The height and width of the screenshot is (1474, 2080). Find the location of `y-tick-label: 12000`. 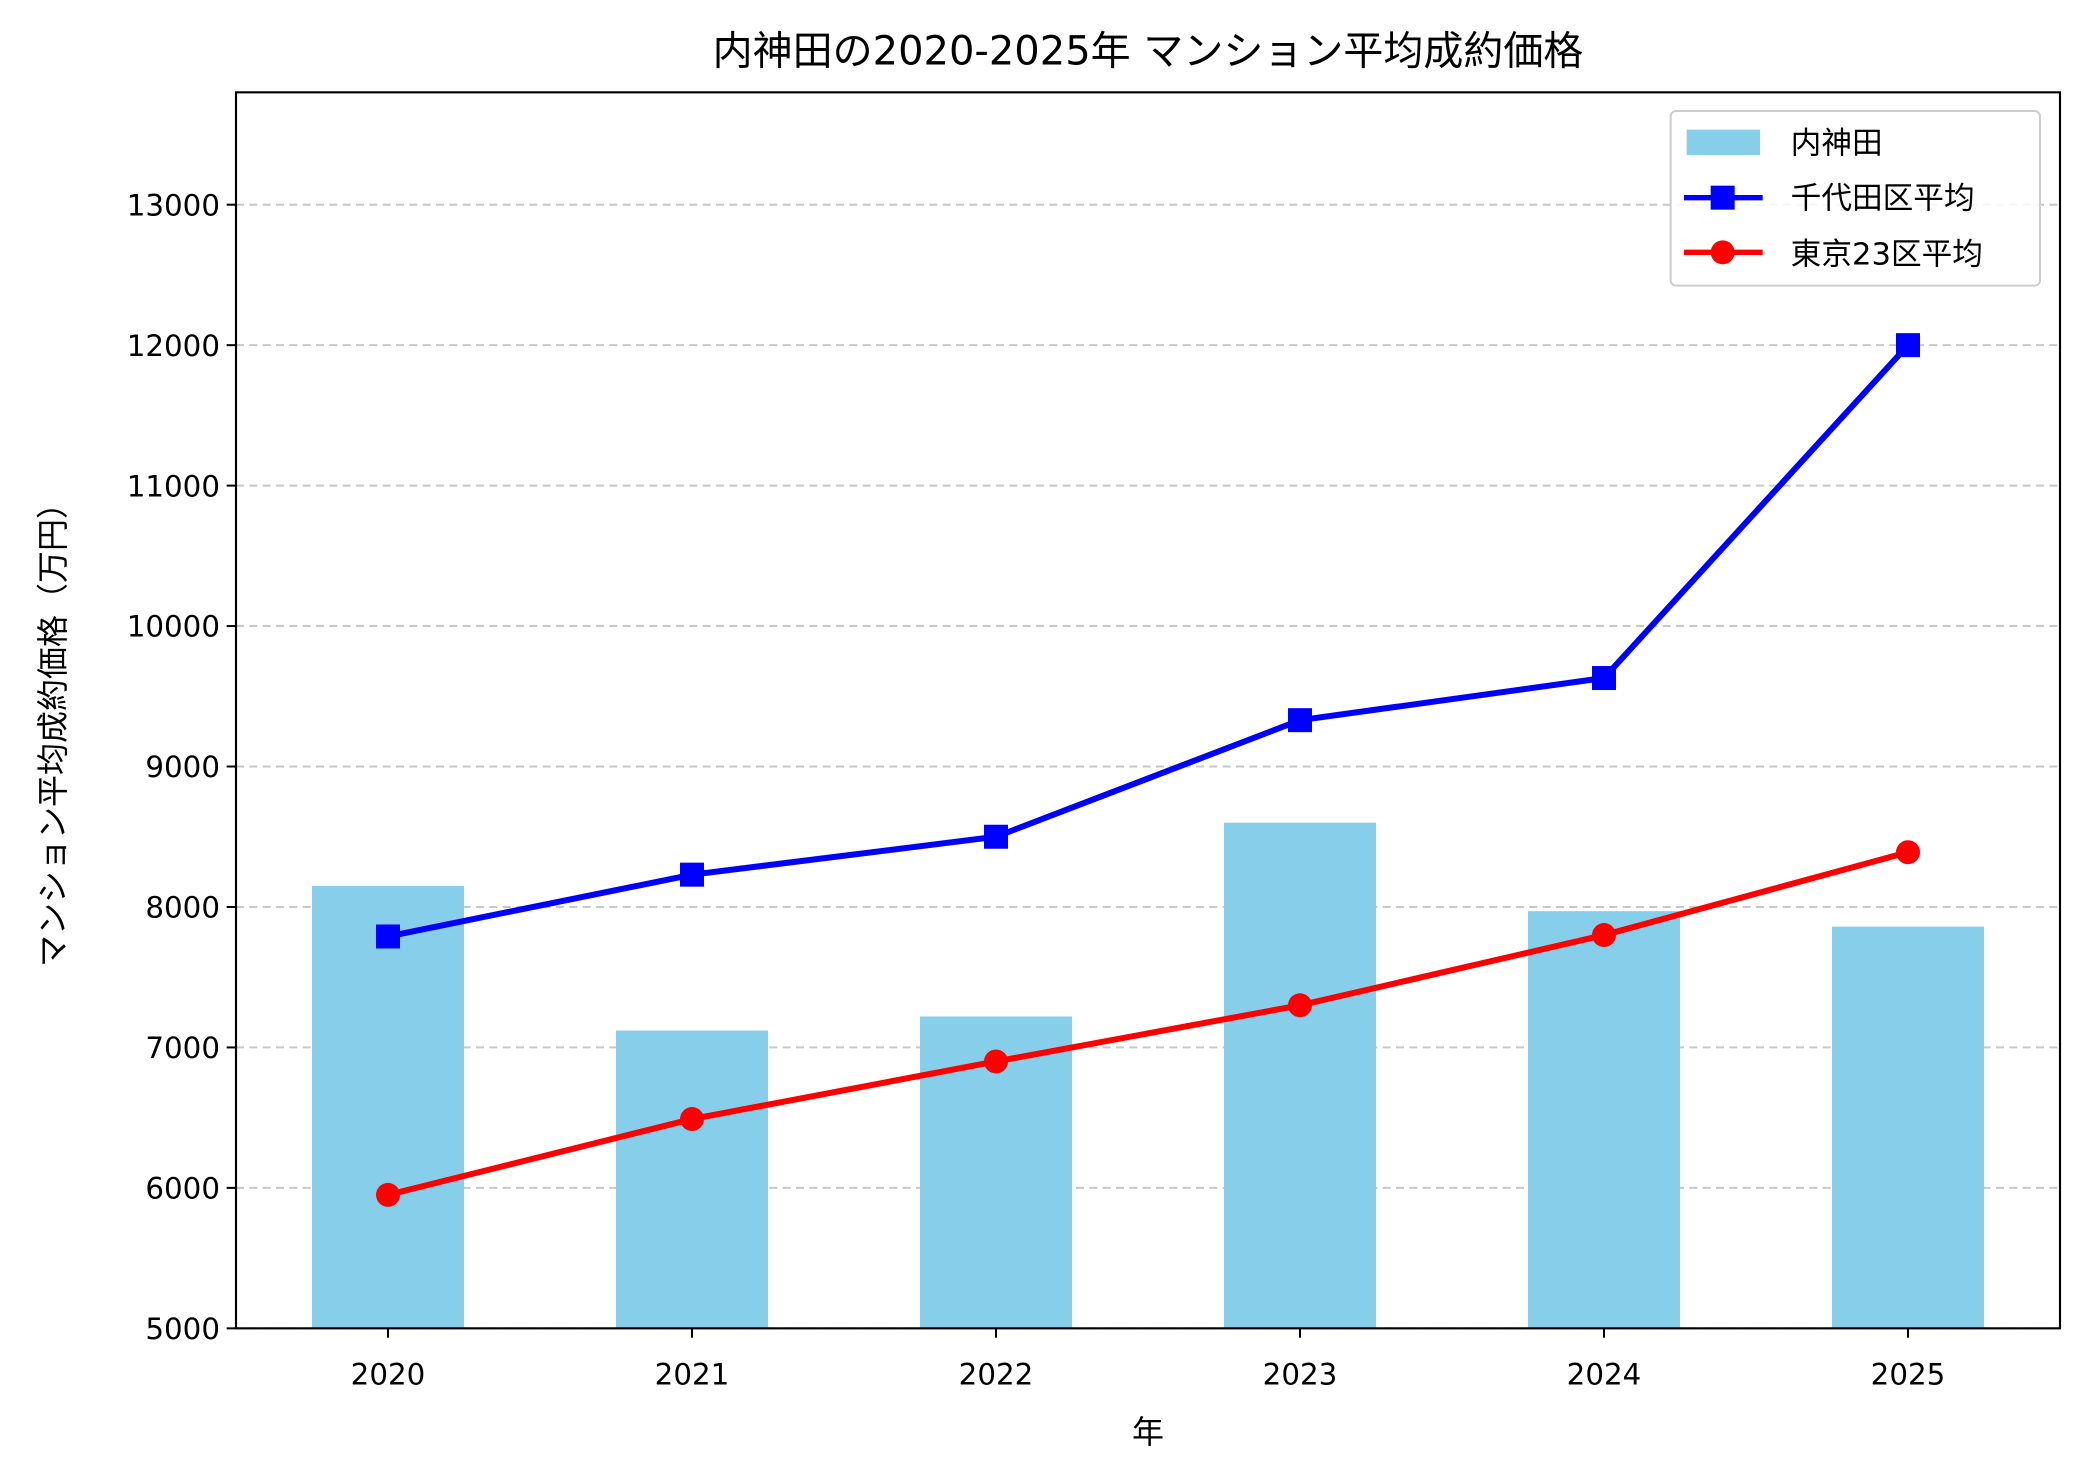

y-tick-label: 12000 is located at coordinates (173, 346).